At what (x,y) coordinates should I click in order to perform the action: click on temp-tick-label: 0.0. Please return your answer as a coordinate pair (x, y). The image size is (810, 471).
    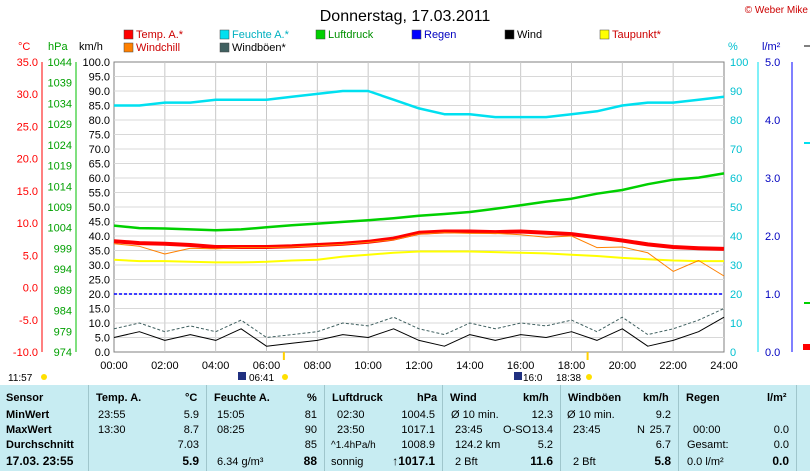
    Looking at the image, I should click on (30, 289).